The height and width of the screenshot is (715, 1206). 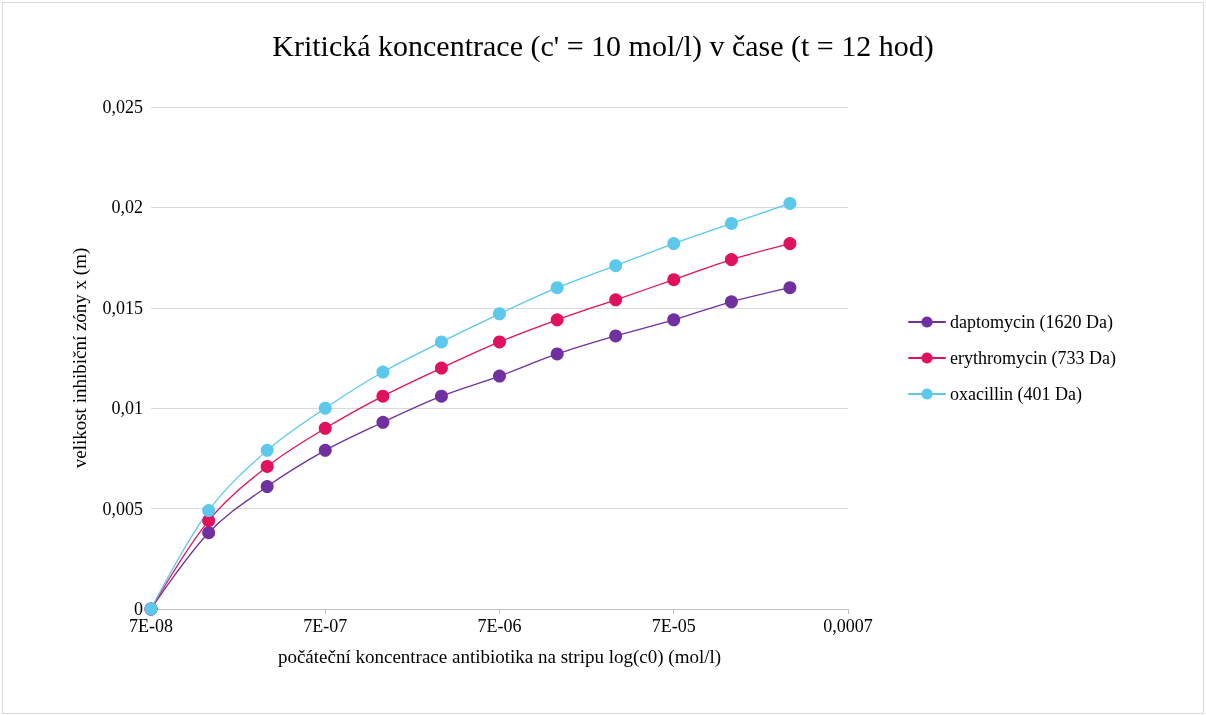 I want to click on legend-label: erythromycin (733 Da), so click(x=1033, y=358).